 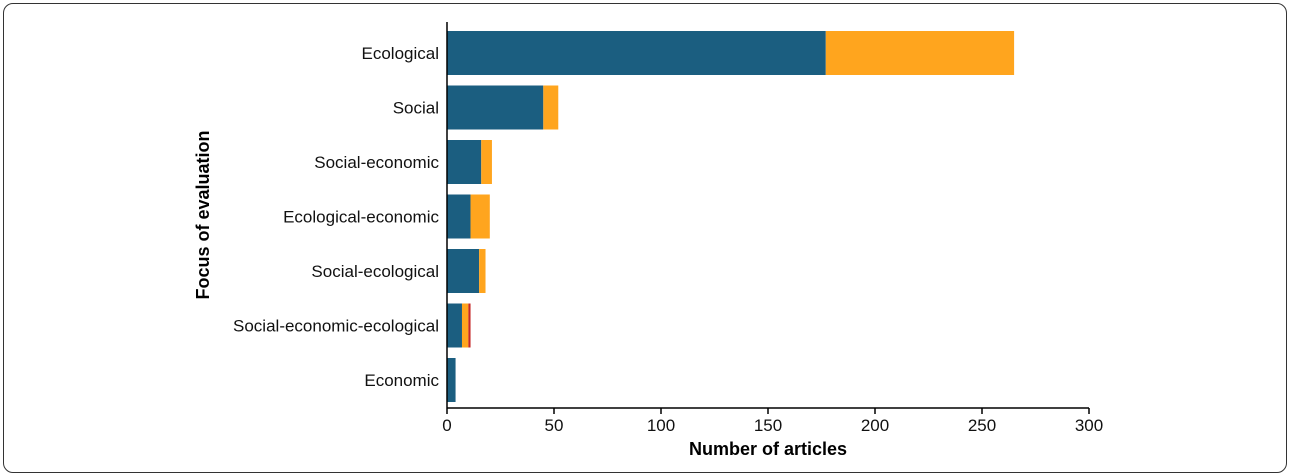 I want to click on category-label-social: Social, so click(x=416, y=108).